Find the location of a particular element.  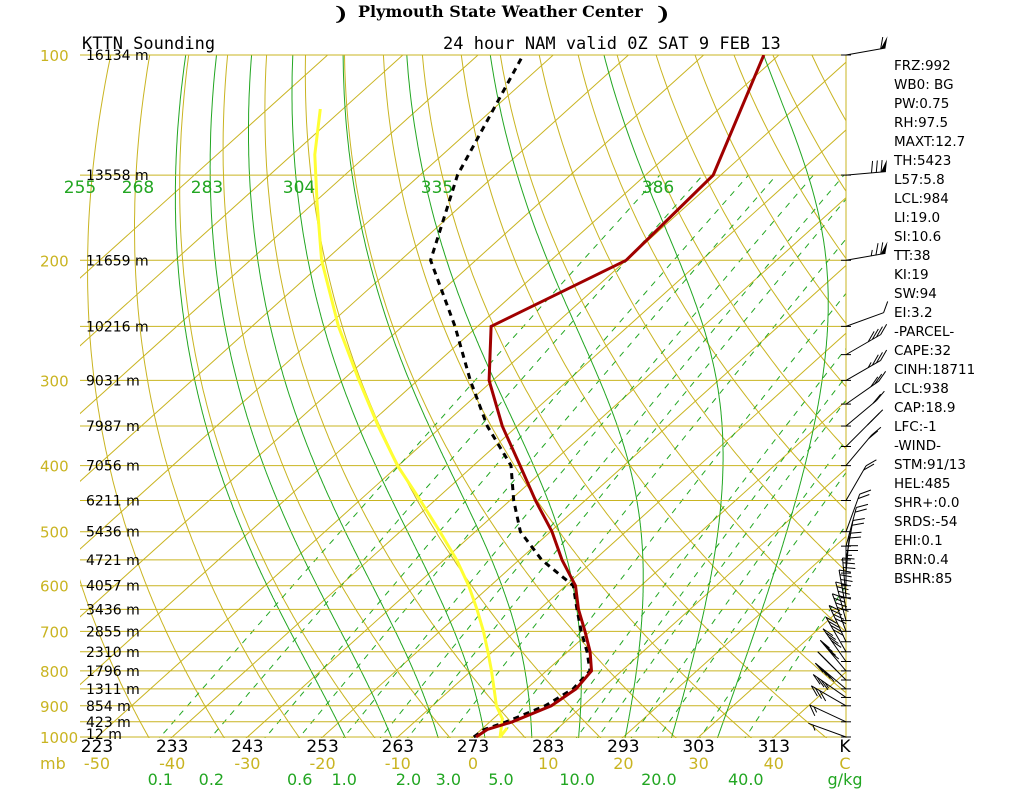

theta-tick-label: 263 is located at coordinates (398, 747).